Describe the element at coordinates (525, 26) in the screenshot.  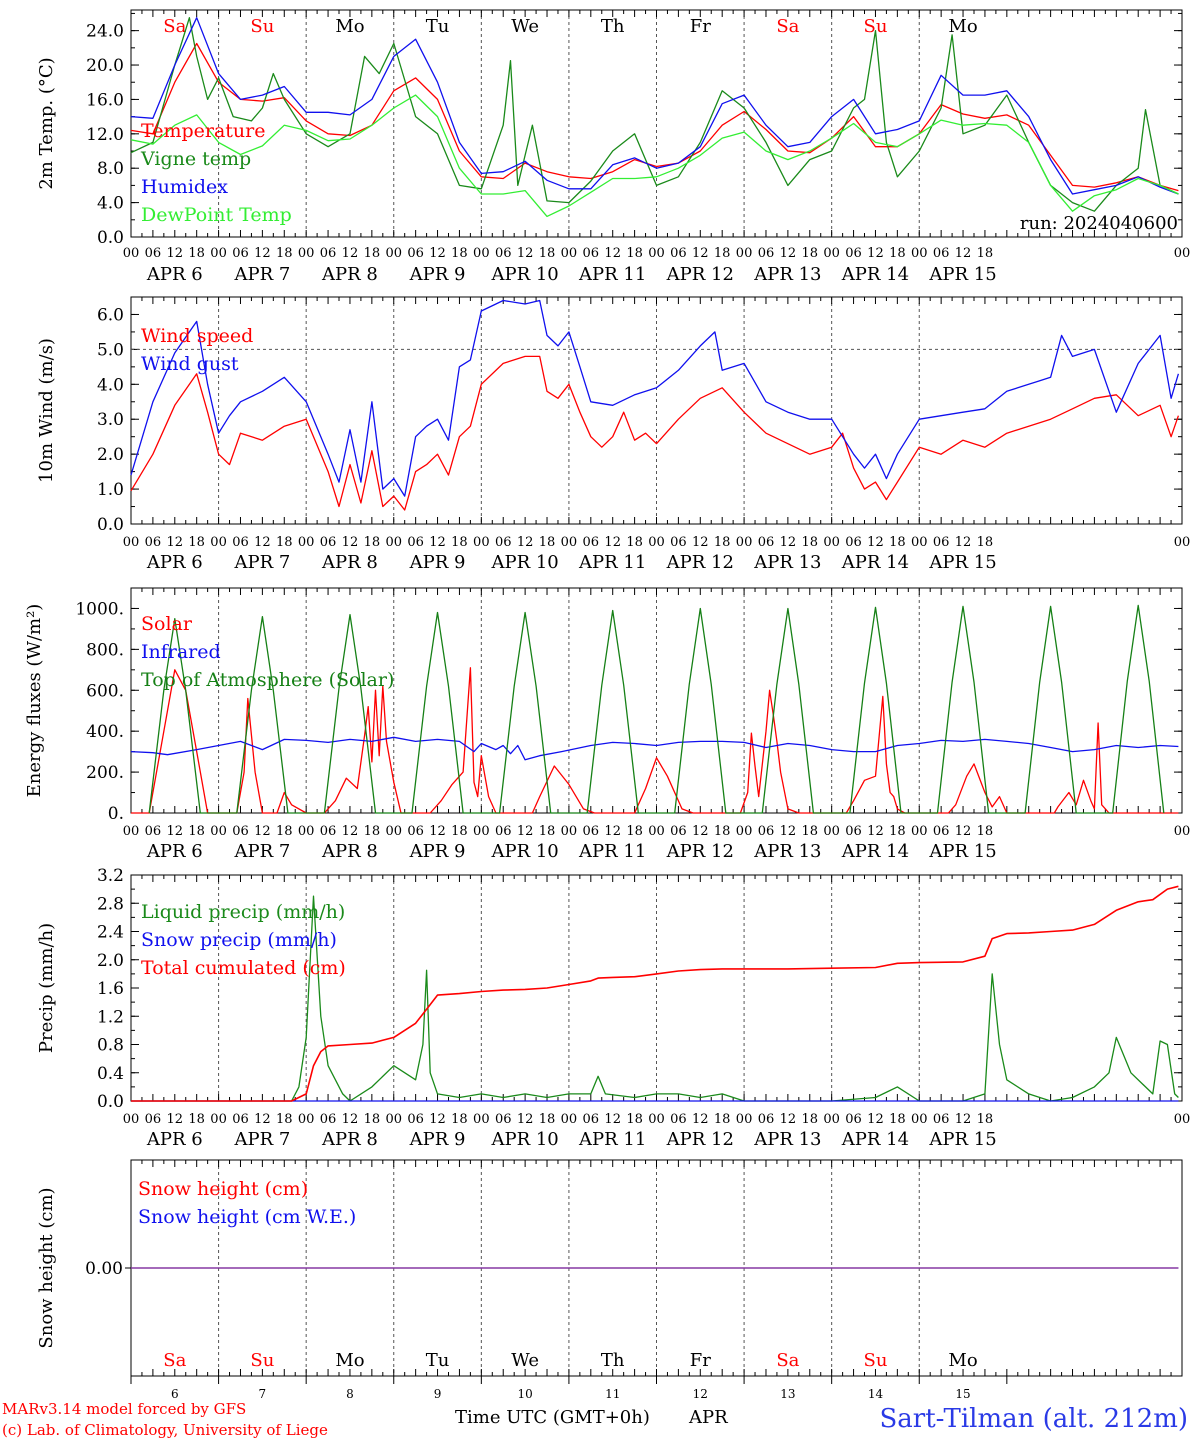
I see `day-name: We` at that location.